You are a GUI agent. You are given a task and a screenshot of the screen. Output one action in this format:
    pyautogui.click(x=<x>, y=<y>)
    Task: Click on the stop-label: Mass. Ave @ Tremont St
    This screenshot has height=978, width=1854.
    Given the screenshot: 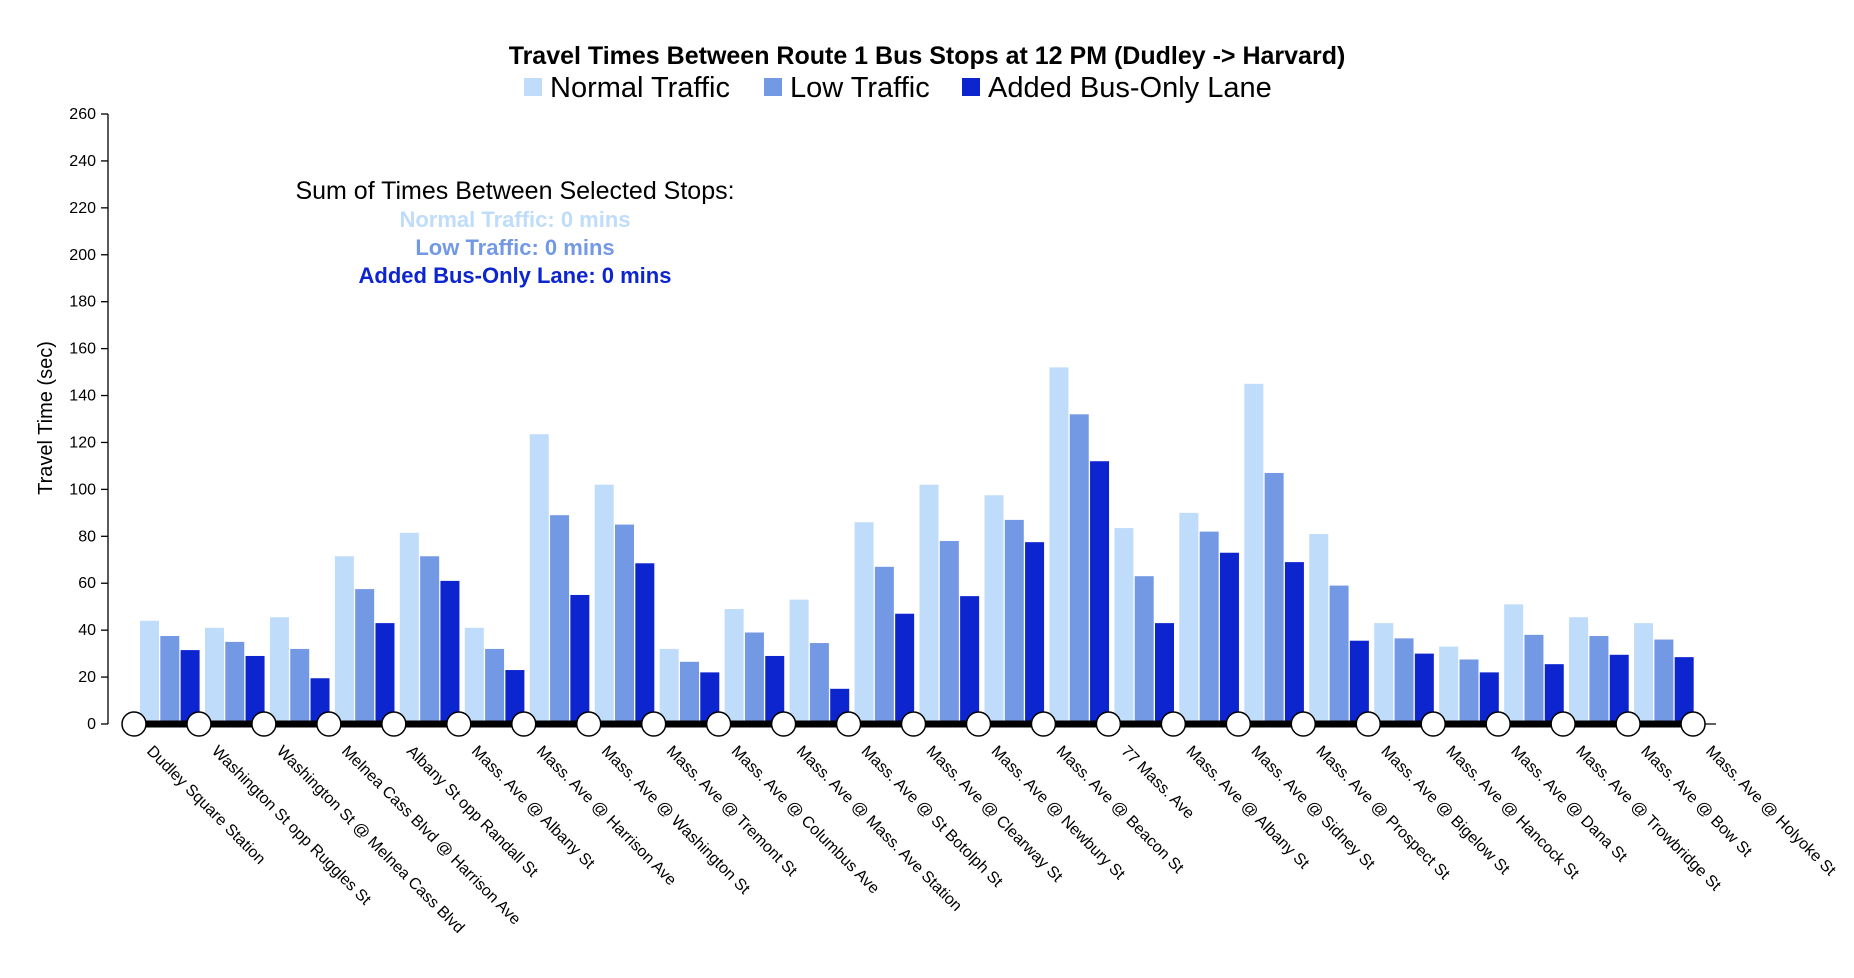 What is the action you would take?
    pyautogui.click(x=731, y=811)
    